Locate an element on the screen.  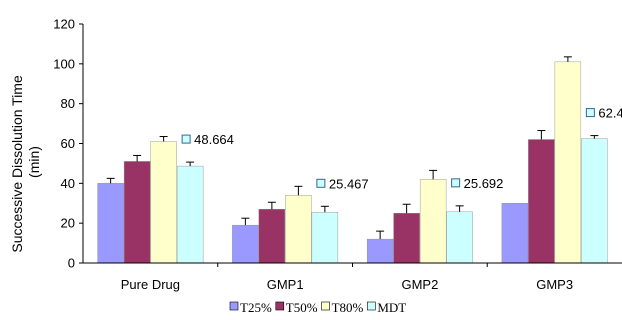
data-label: 48.664 is located at coordinates (214, 139).